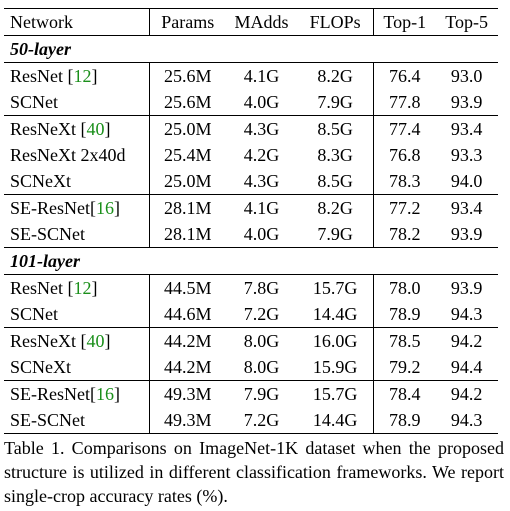  Describe the element at coordinates (335, 234) in the screenshot. I see `flops-cell: 7.9G` at that location.